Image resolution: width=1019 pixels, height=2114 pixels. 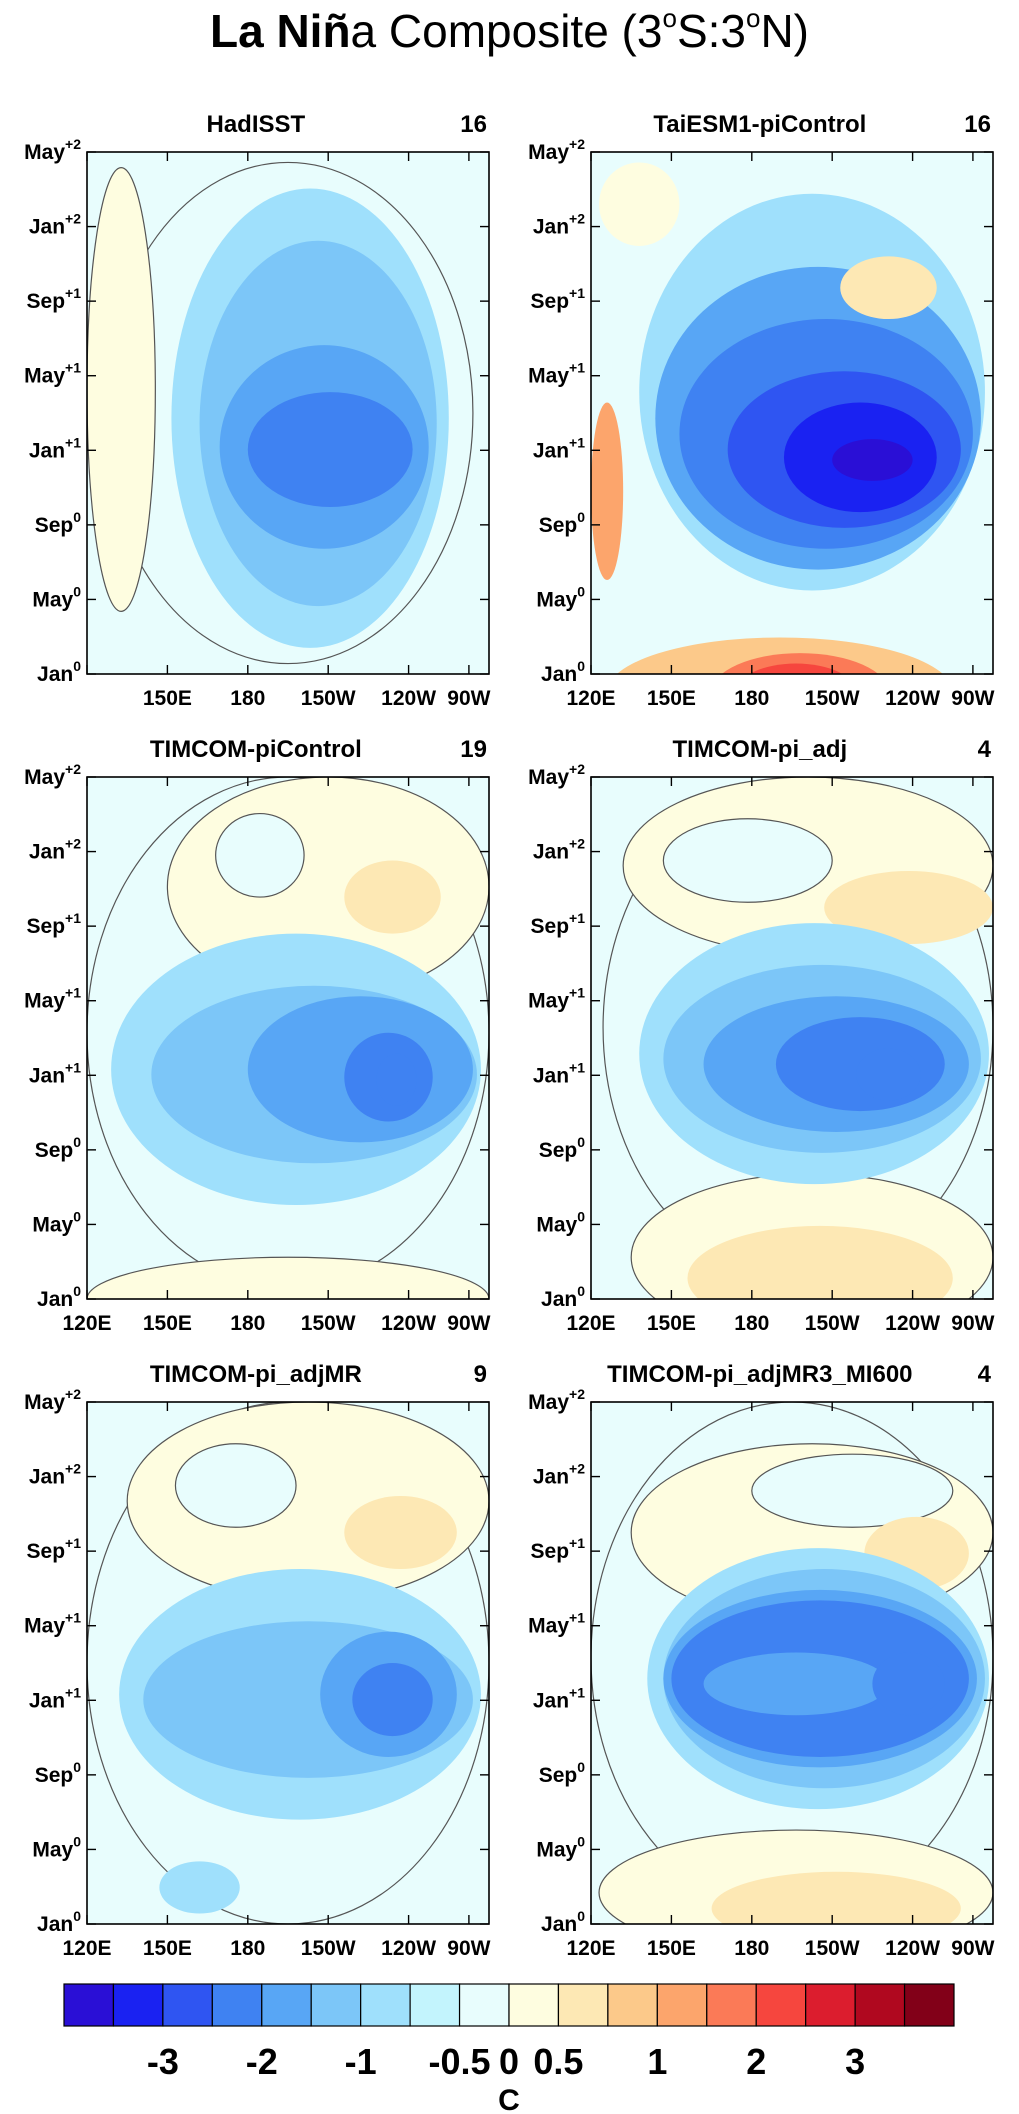 I want to click on colorbar-label: 2, so click(x=756, y=2061).